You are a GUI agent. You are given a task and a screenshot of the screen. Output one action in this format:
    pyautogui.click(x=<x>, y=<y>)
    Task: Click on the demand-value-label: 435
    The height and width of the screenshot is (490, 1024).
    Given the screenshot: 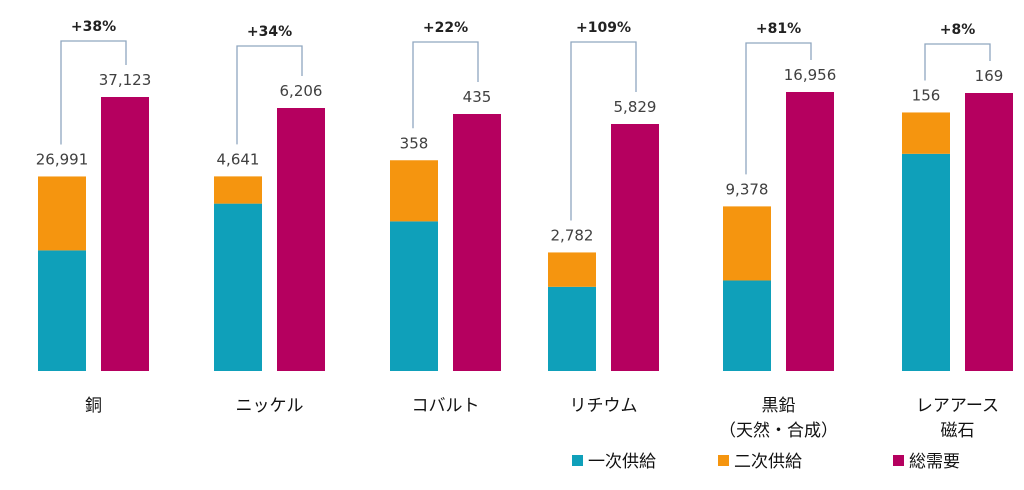 What is the action you would take?
    pyautogui.click(x=477, y=97)
    